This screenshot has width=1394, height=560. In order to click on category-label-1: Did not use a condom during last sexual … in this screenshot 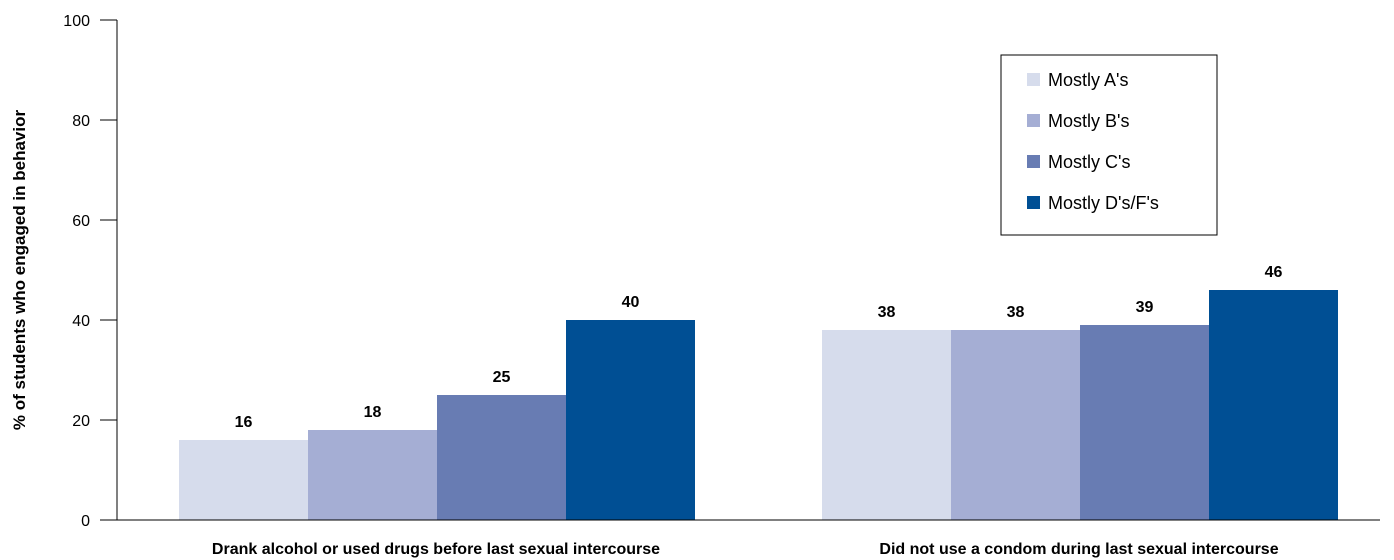, I will do `click(1078, 549)`.